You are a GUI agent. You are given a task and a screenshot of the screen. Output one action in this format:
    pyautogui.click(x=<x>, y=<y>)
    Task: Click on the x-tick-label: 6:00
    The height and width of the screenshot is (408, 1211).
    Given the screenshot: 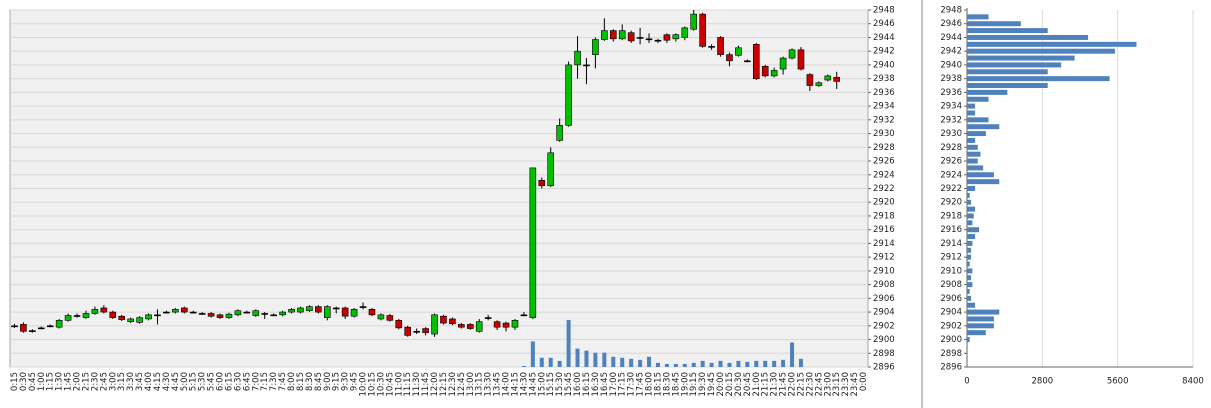 What is the action you would take?
    pyautogui.click(x=221, y=381)
    